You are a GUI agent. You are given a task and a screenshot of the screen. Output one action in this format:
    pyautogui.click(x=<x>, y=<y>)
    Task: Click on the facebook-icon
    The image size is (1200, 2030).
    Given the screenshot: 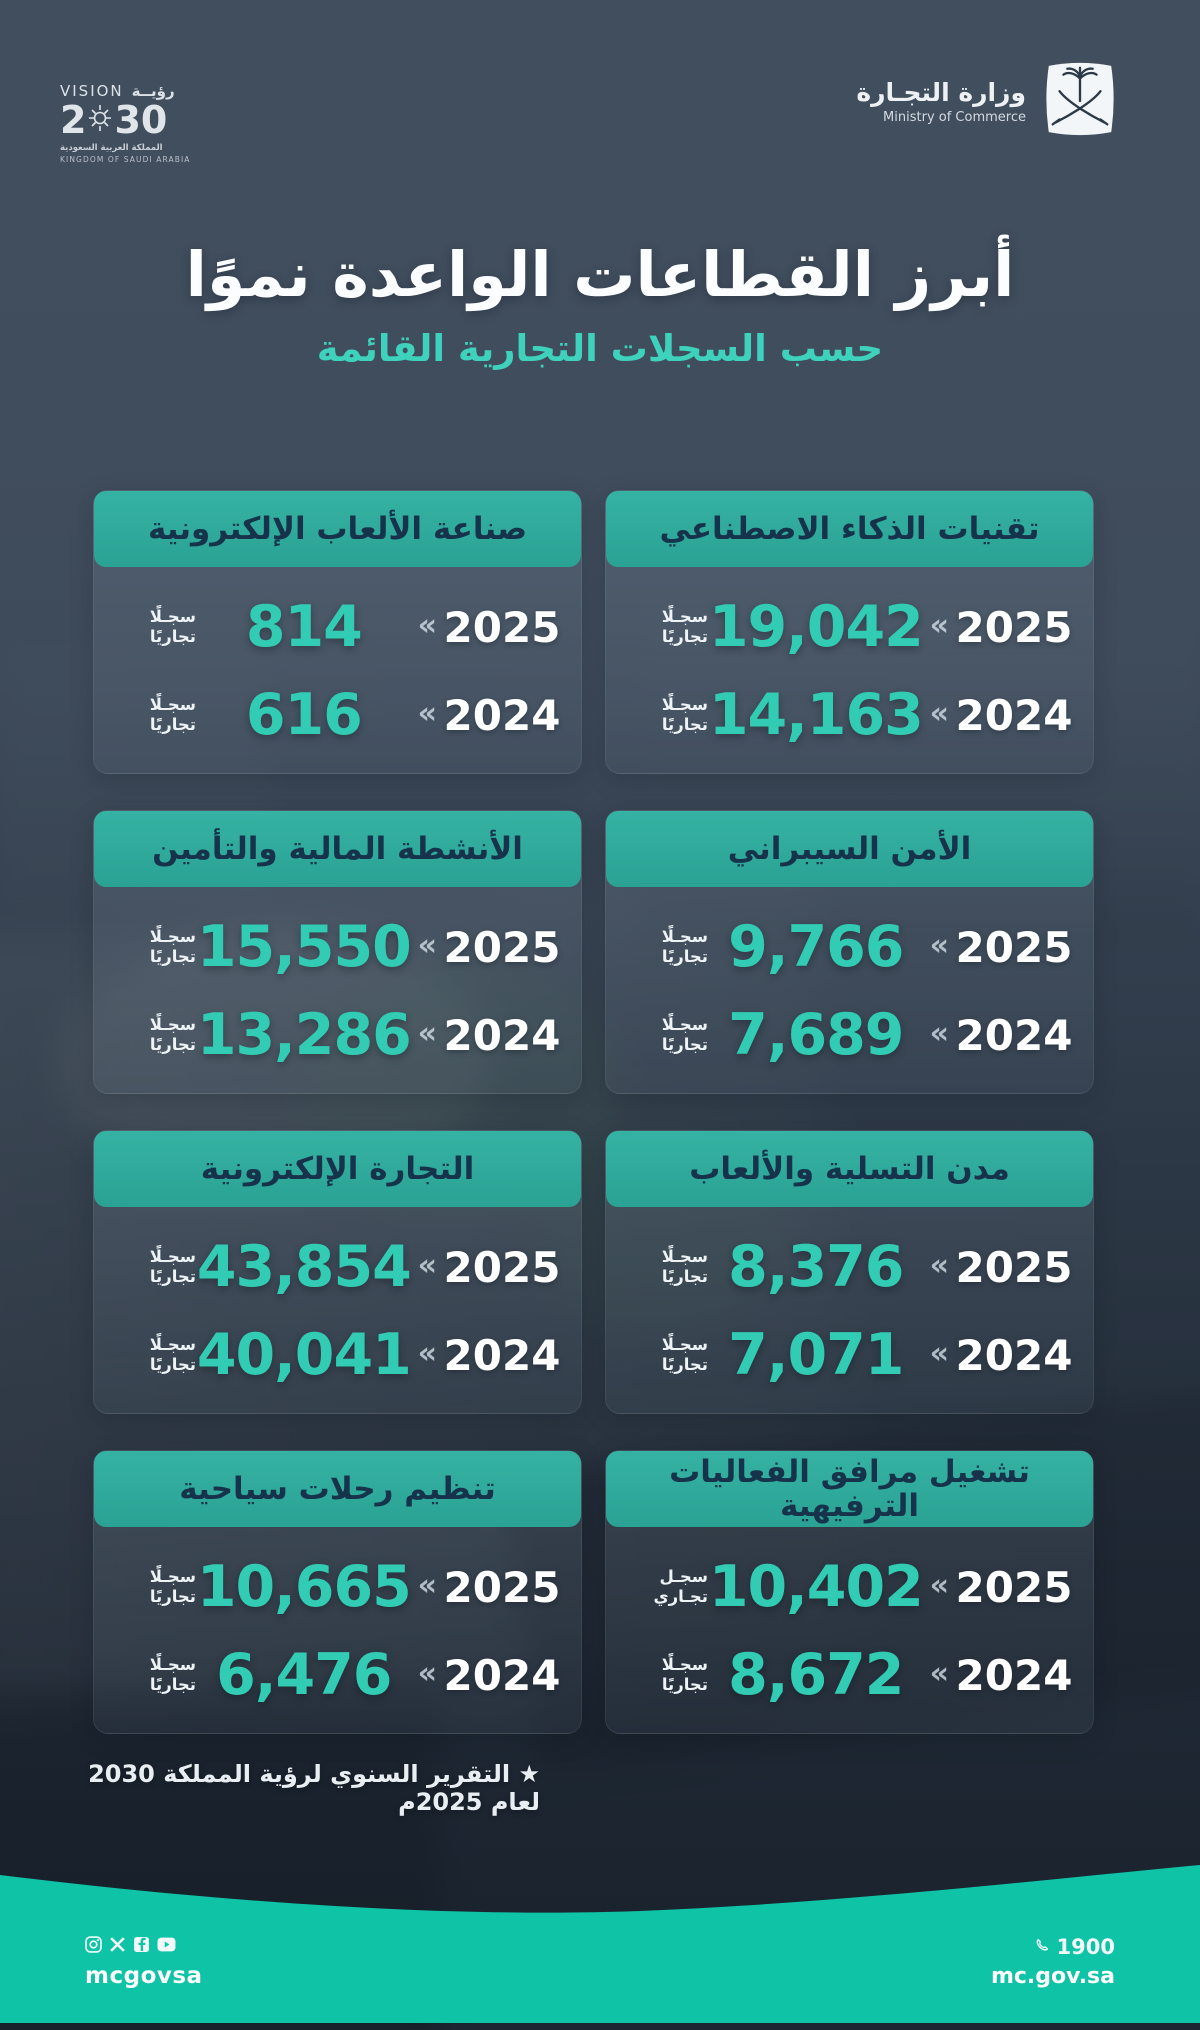 What is the action you would take?
    pyautogui.click(x=141, y=1946)
    